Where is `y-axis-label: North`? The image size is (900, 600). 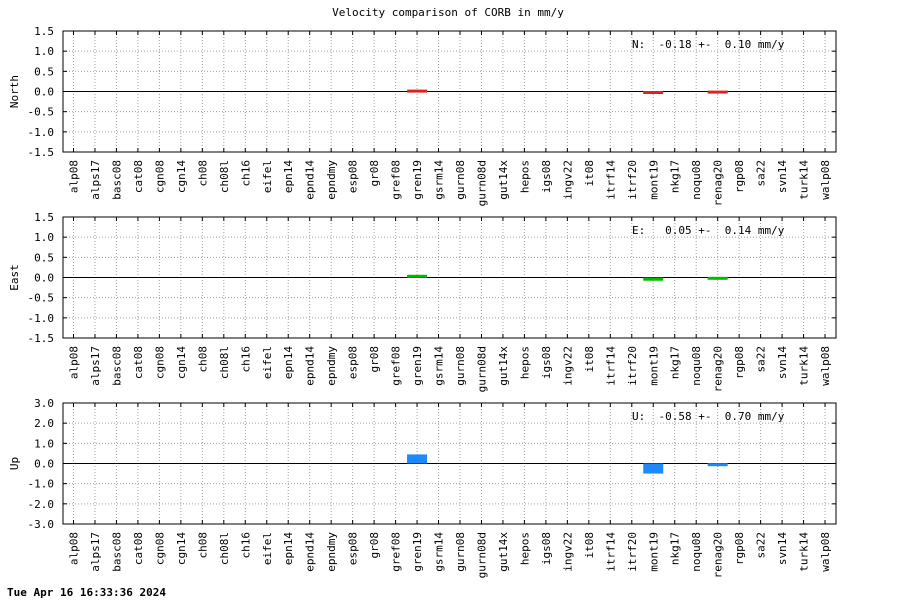
y-axis-label: North is located at coordinates (14, 91).